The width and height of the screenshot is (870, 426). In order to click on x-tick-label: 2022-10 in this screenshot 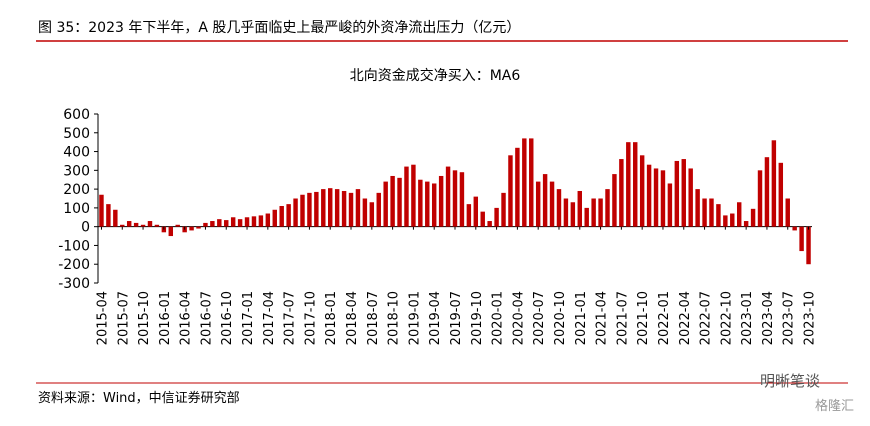, I will do `click(726, 318)`.